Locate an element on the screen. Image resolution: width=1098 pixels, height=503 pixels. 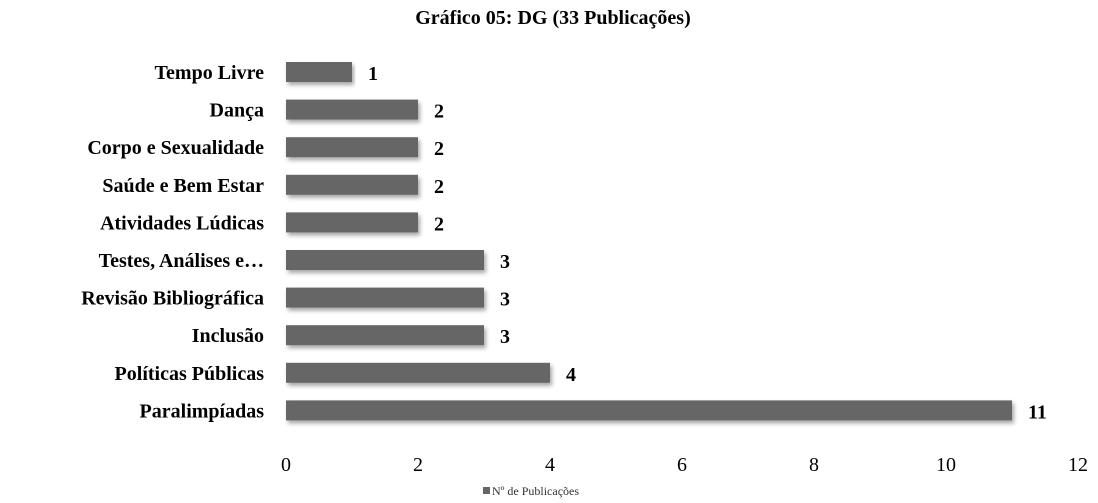
x-tick-label: 2 is located at coordinates (418, 465).